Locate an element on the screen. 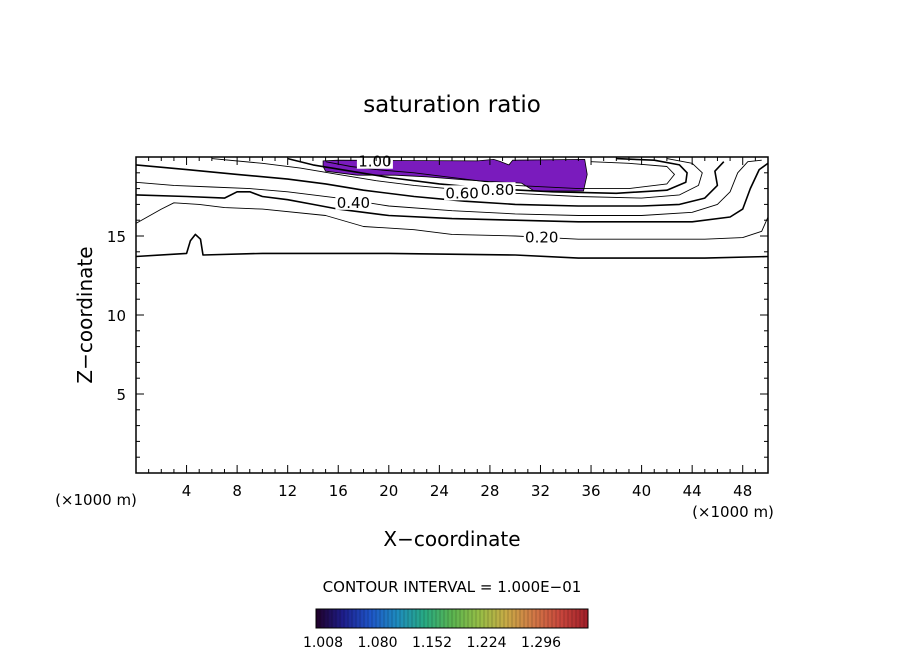 The width and height of the screenshot is (904, 654). x-tick-label: 44 is located at coordinates (692, 491).